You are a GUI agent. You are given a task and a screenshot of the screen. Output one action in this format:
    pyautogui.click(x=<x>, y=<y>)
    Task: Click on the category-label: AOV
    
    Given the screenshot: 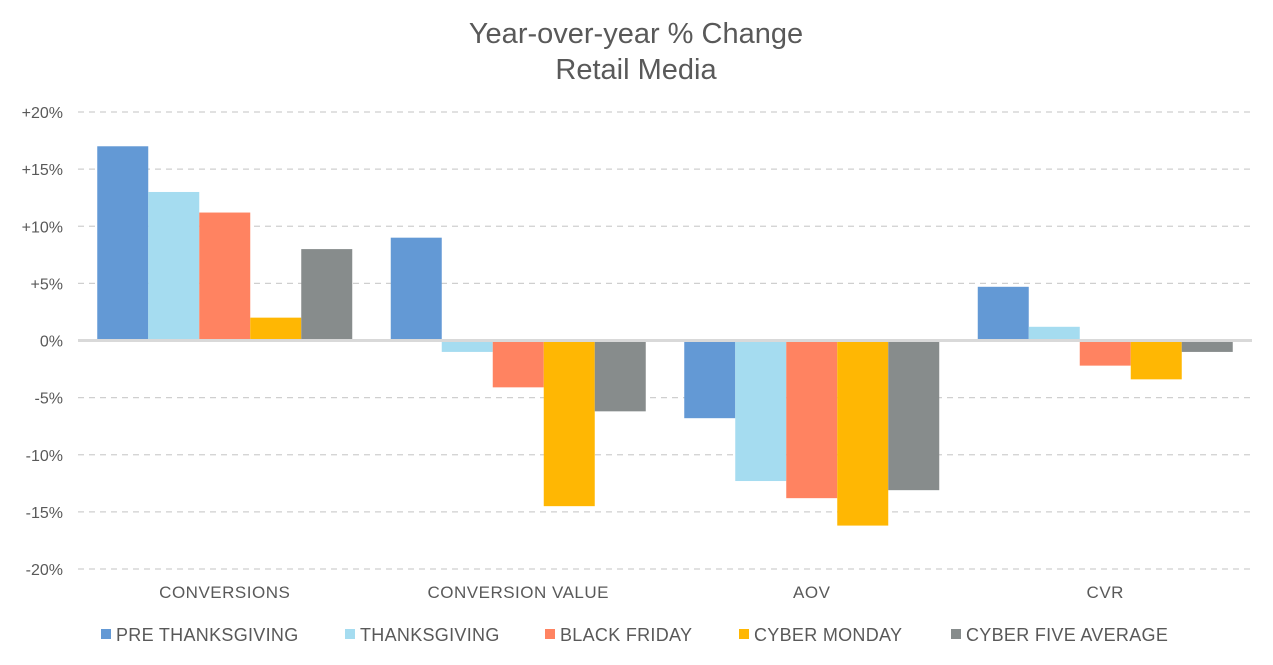 What is the action you would take?
    pyautogui.click(x=812, y=592)
    